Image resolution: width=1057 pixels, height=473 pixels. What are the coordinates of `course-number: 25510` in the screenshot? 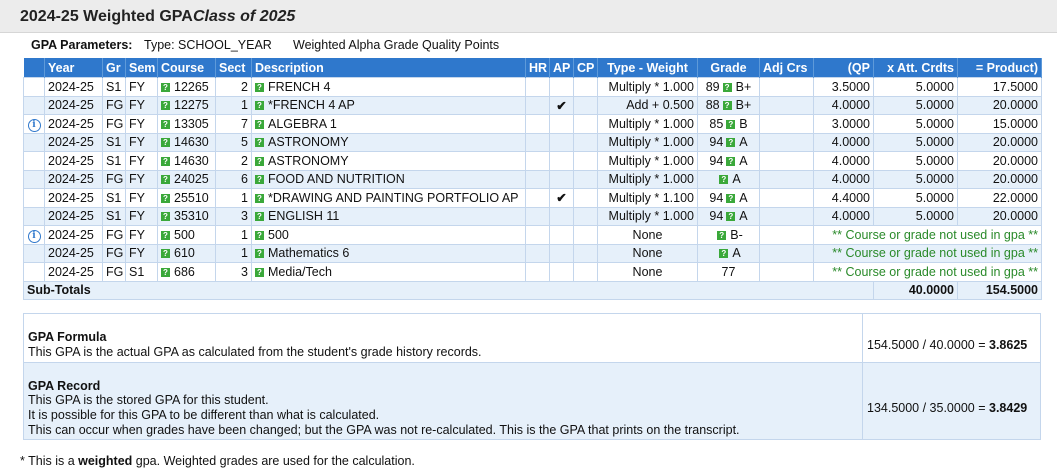 It's located at (191, 197).